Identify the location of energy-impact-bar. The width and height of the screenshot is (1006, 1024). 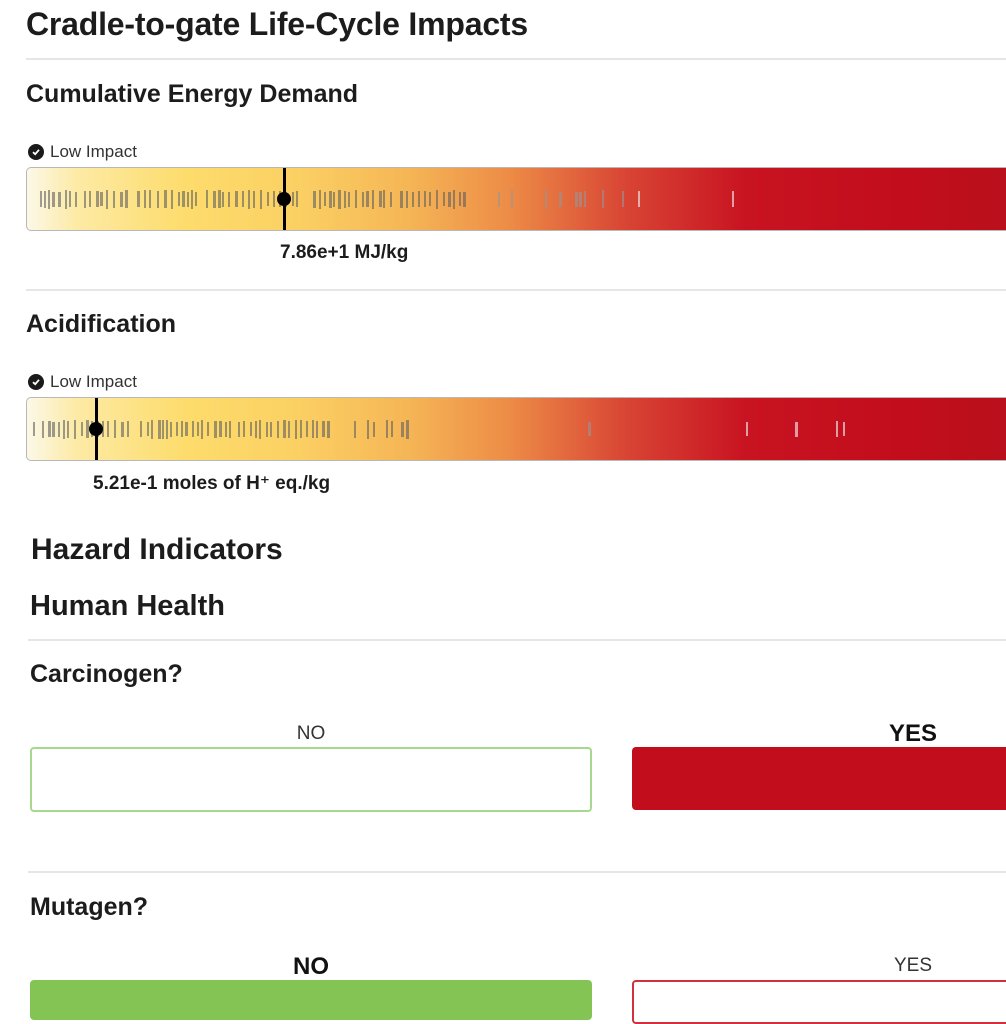
(516, 199).